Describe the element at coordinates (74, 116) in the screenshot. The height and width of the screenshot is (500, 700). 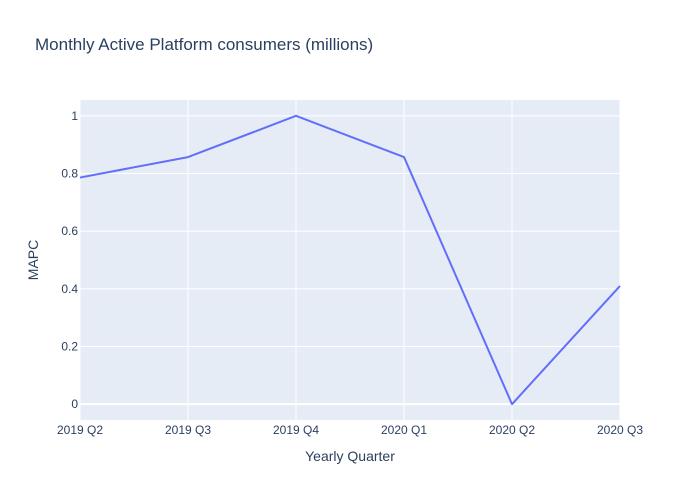
I see `y-tick-label: 1` at that location.